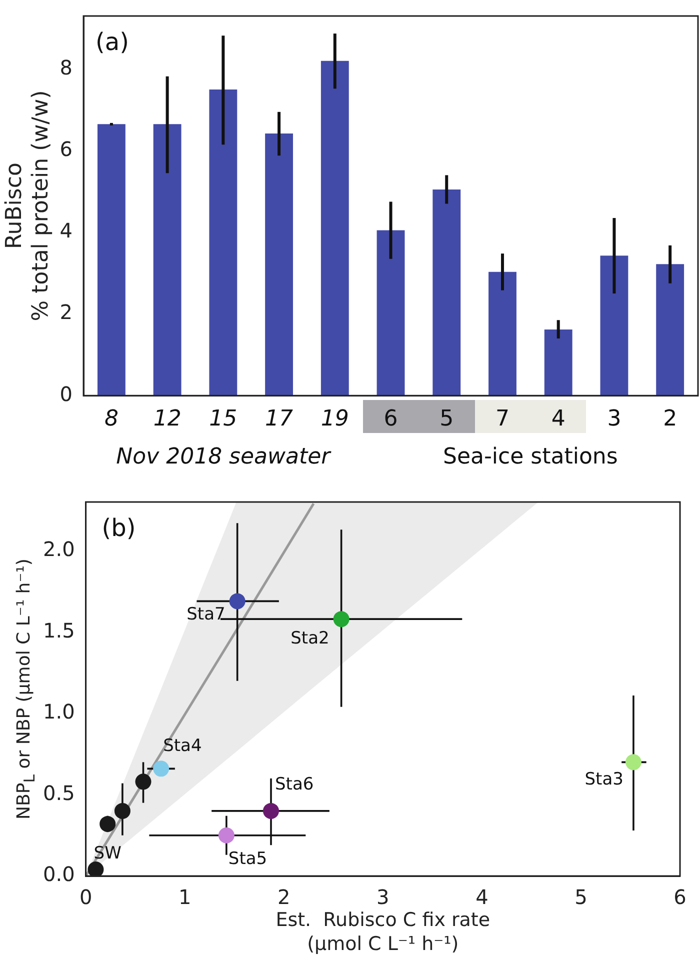  Describe the element at coordinates (248, 858) in the screenshot. I see `annotation: Sta5` at that location.